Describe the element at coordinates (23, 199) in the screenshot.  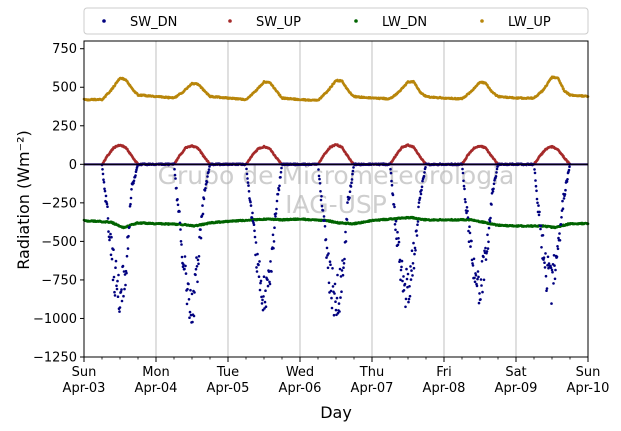
I see `y-axis-title: Radiation (Wm⁻²)` at that location.